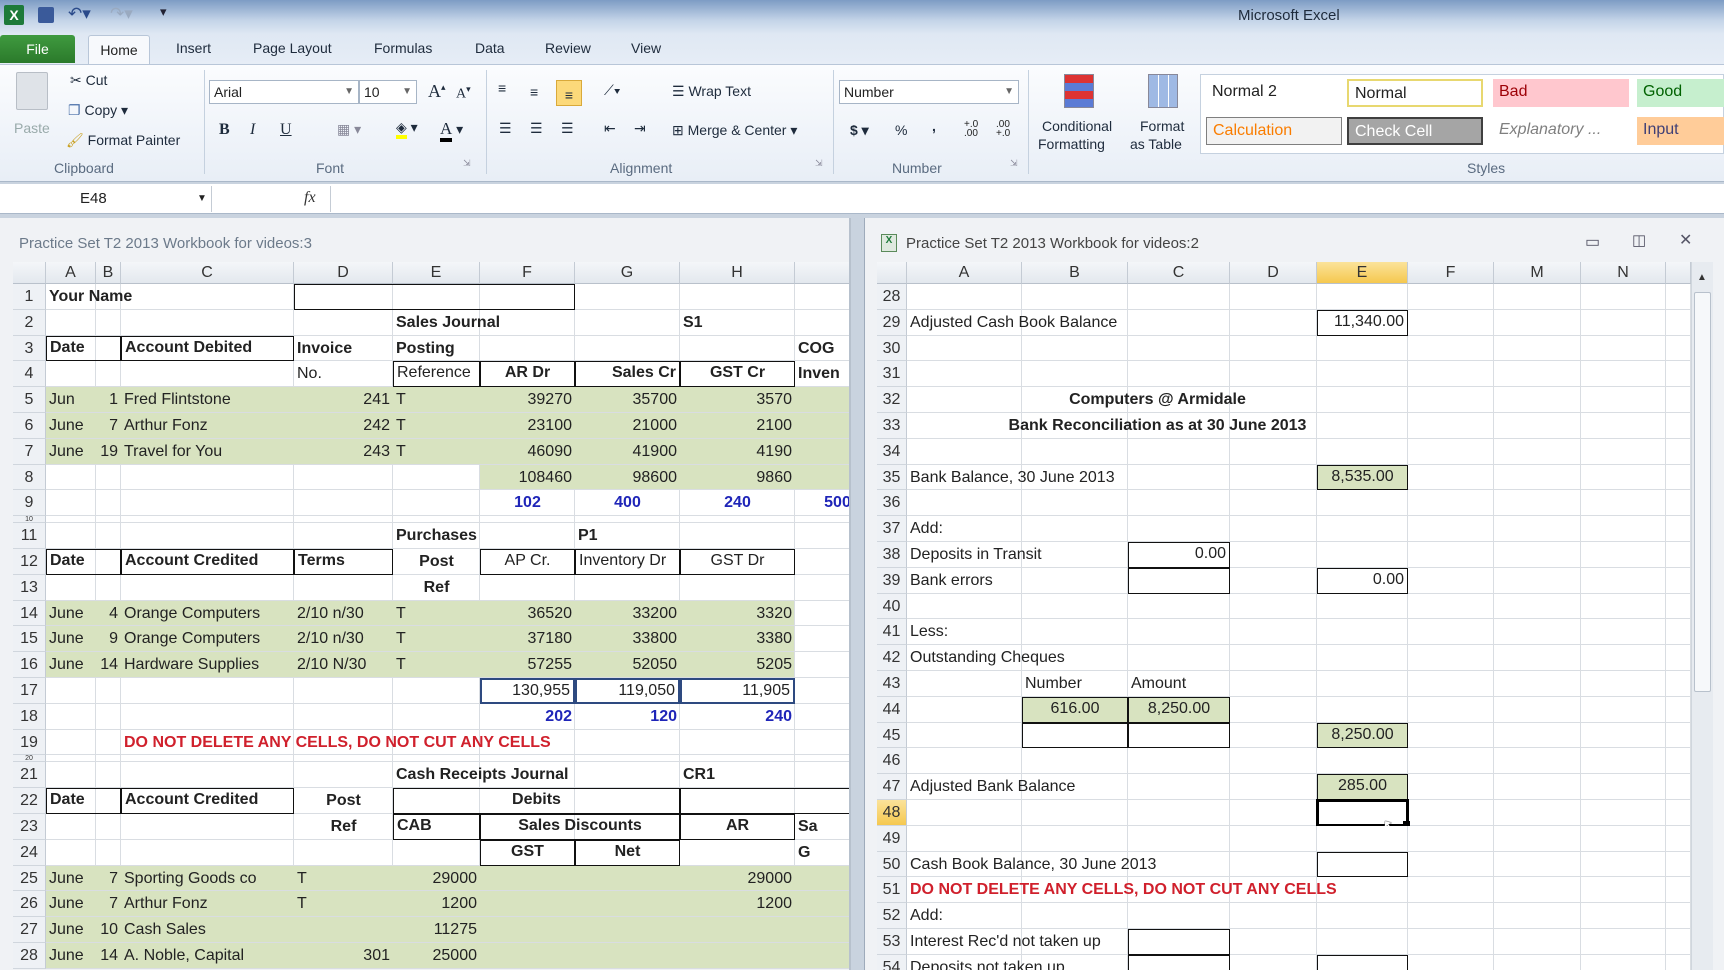 This screenshot has height=970, width=1724. What do you see at coordinates (88, 80) in the screenshot?
I see `cut-button: ✂ Cut` at bounding box center [88, 80].